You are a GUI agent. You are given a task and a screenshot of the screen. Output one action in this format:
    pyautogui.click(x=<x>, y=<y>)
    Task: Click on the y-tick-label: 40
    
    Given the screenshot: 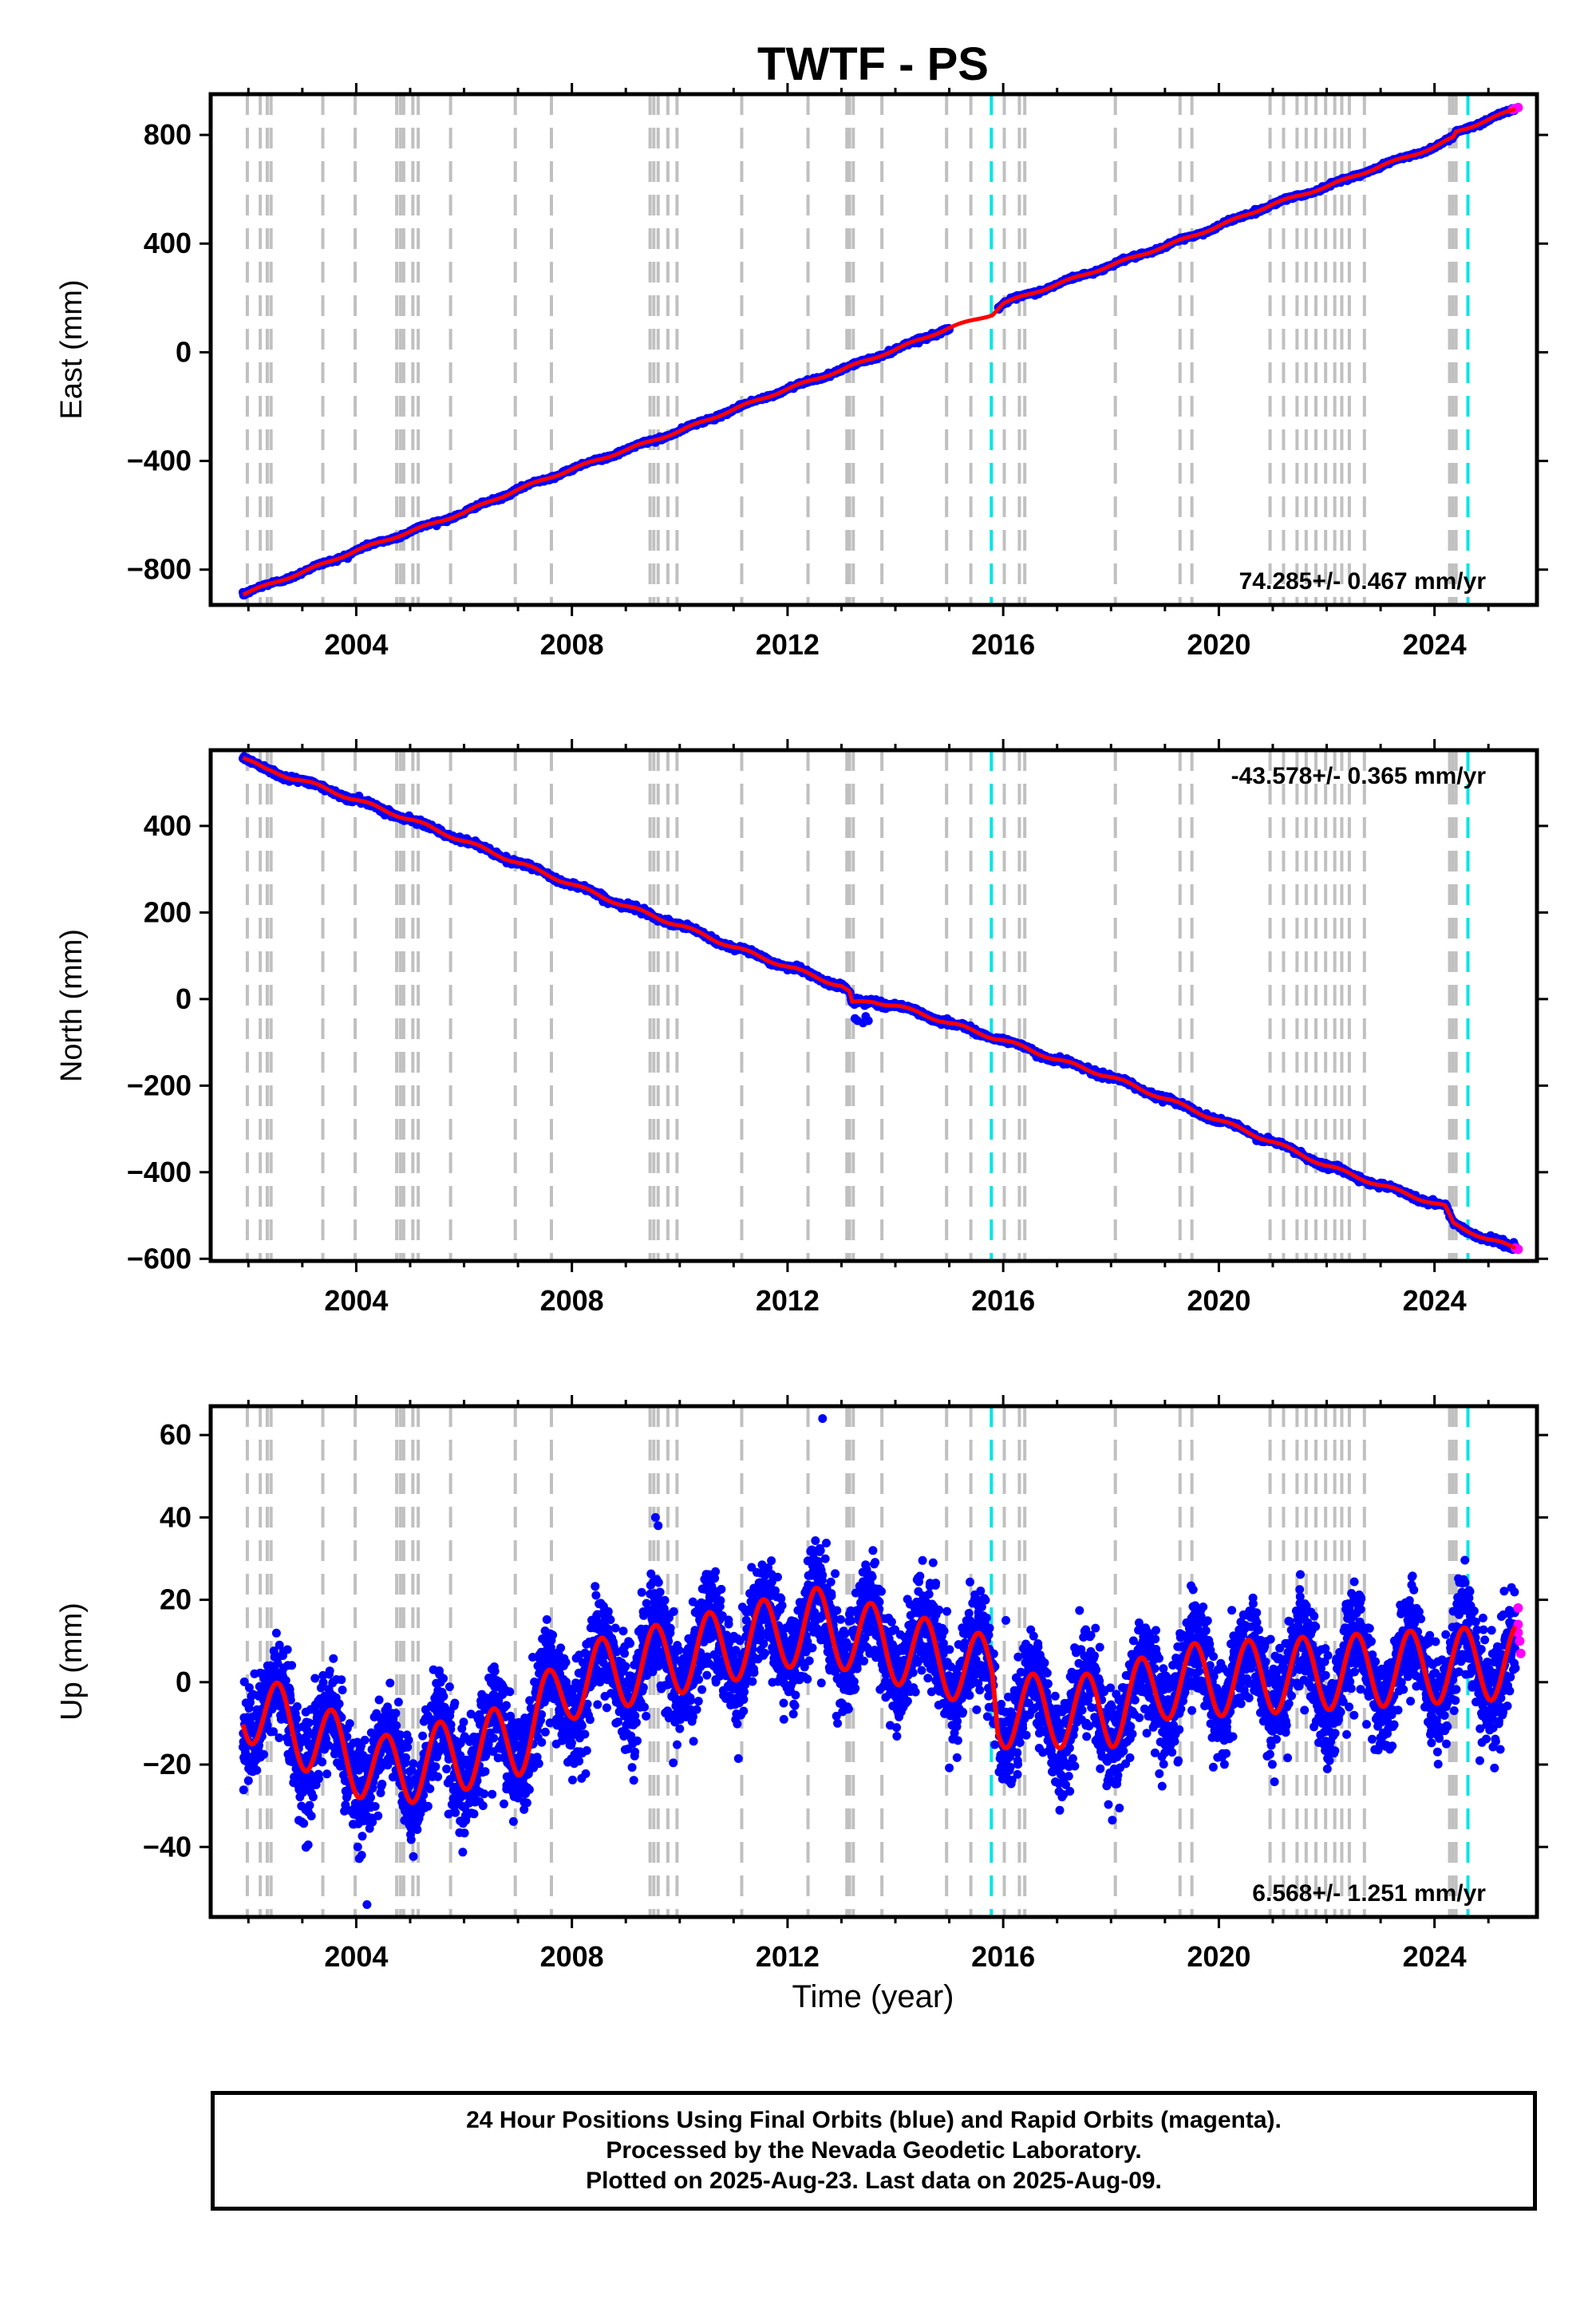 What is the action you would take?
    pyautogui.click(x=176, y=1516)
    